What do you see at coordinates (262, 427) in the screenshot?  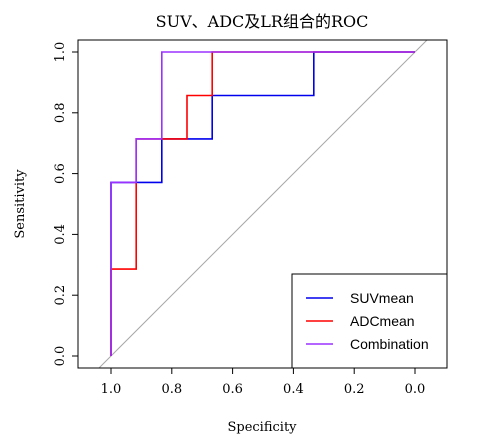 I see `x-axis-label: Specificity` at bounding box center [262, 427].